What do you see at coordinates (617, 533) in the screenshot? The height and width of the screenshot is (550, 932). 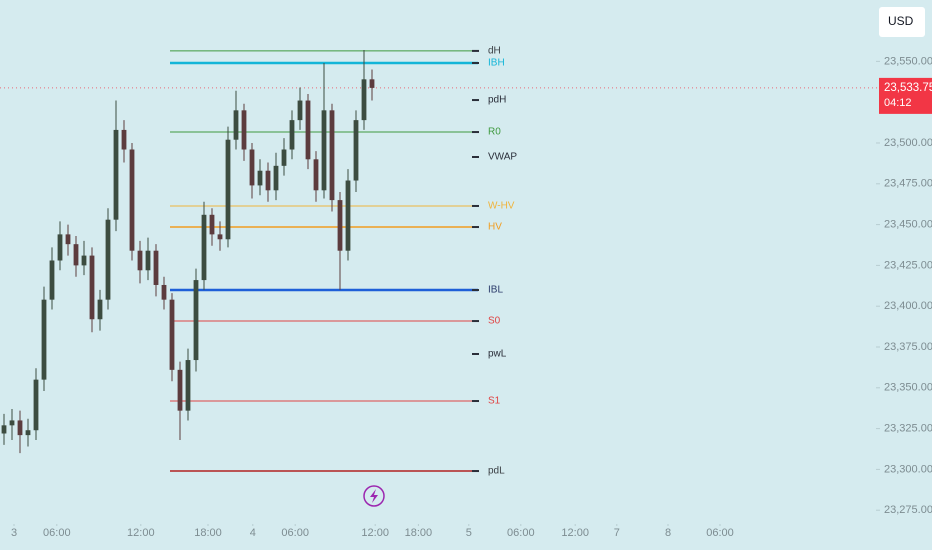 I see `x-tick-label: 7` at bounding box center [617, 533].